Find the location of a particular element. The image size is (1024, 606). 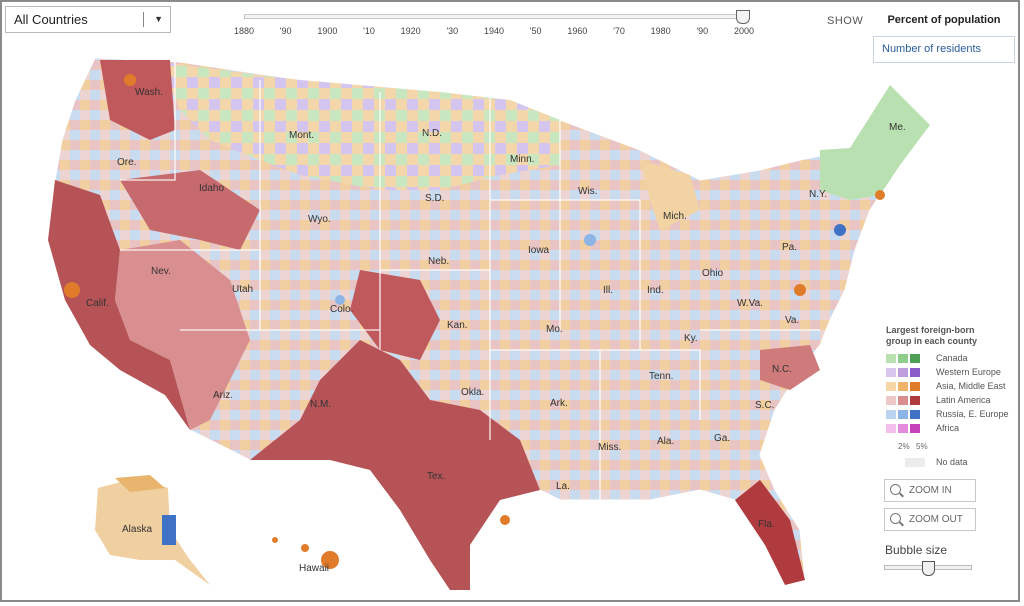

state-label: Minn. is located at coordinates (522, 159).